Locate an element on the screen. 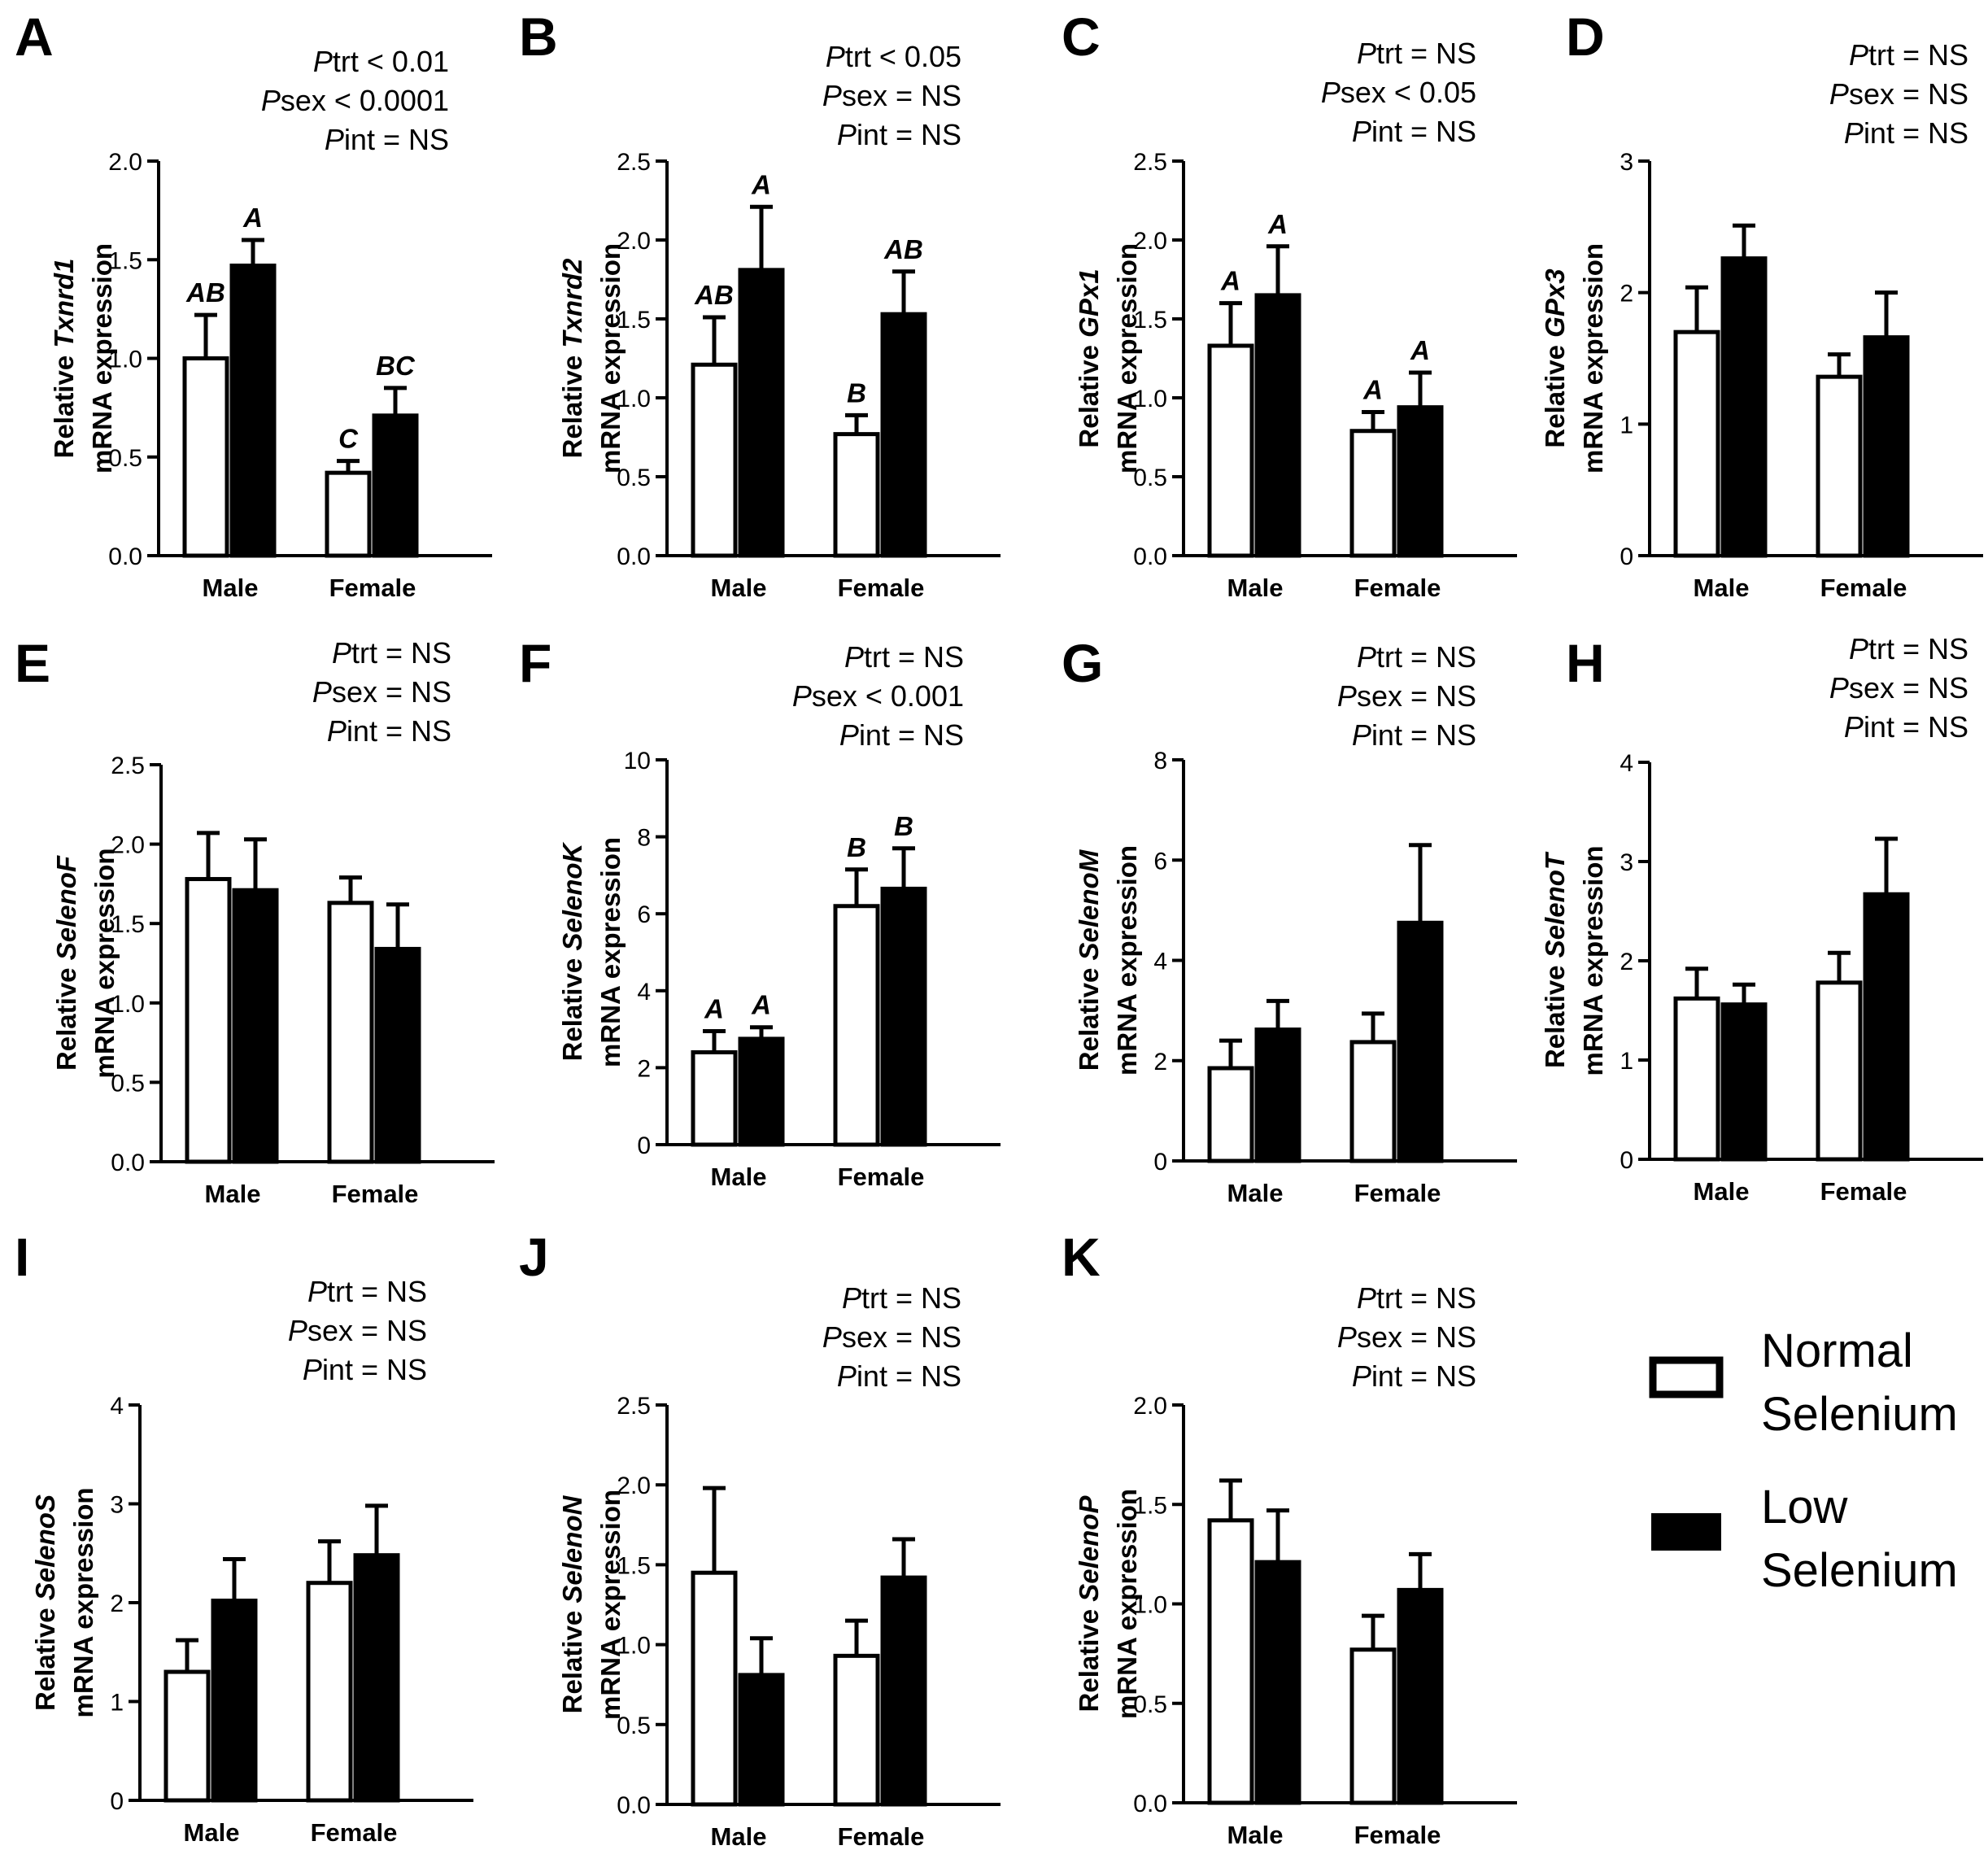 The width and height of the screenshot is (1988, 1863). y-tick-label-d-0: 0 is located at coordinates (1626, 556).